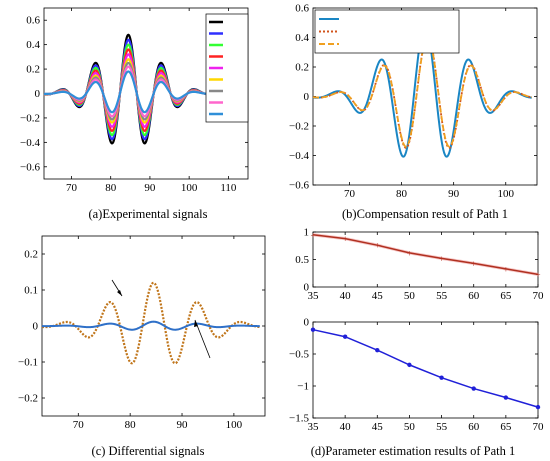 This screenshot has height=461, width=550. I want to click on panel-d-amplitude-factor: 0 0.5 1 35 40 45 50 55 60 65 70 + + + + + + + +, so click(419, 265).